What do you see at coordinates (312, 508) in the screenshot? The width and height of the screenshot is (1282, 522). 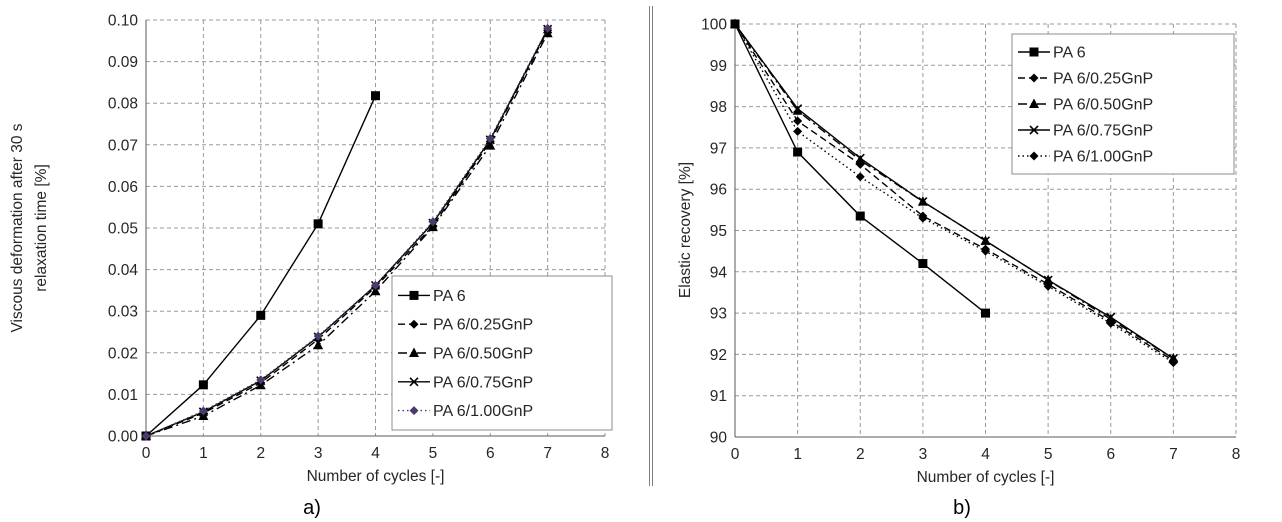 I see `panel-label-a: a)` at bounding box center [312, 508].